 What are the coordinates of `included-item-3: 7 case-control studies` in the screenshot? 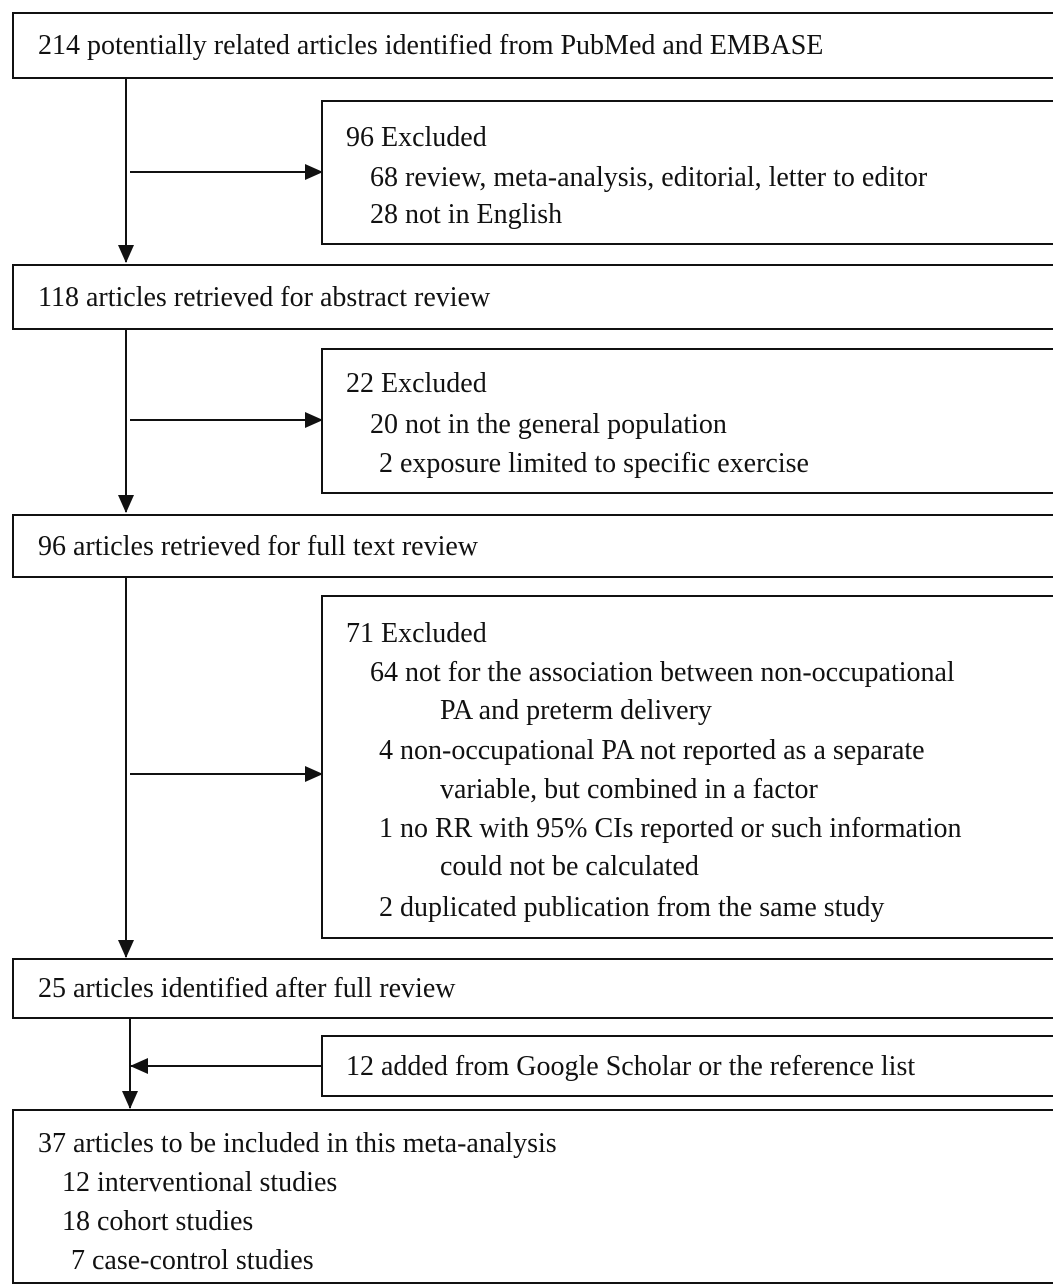 It's located at (192, 1260).